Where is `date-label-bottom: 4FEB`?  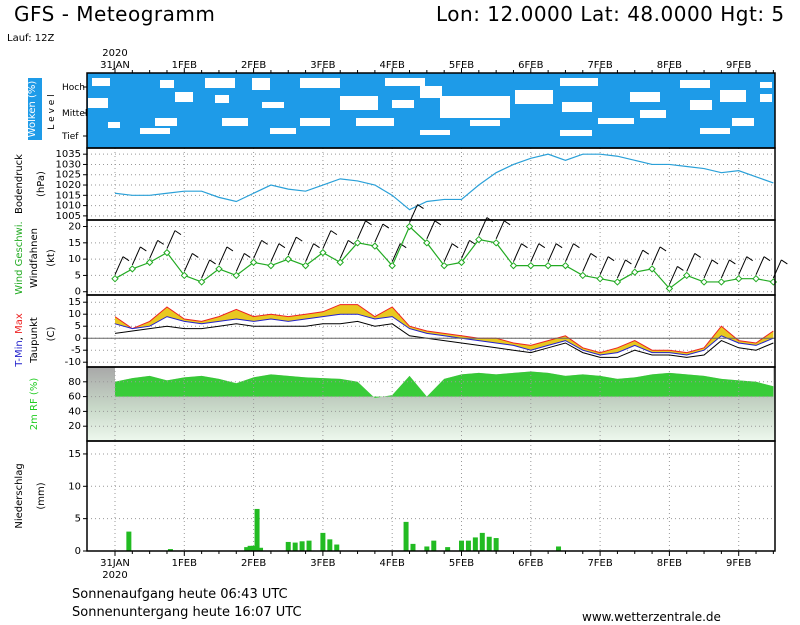 date-label-bottom: 4FEB is located at coordinates (392, 563).